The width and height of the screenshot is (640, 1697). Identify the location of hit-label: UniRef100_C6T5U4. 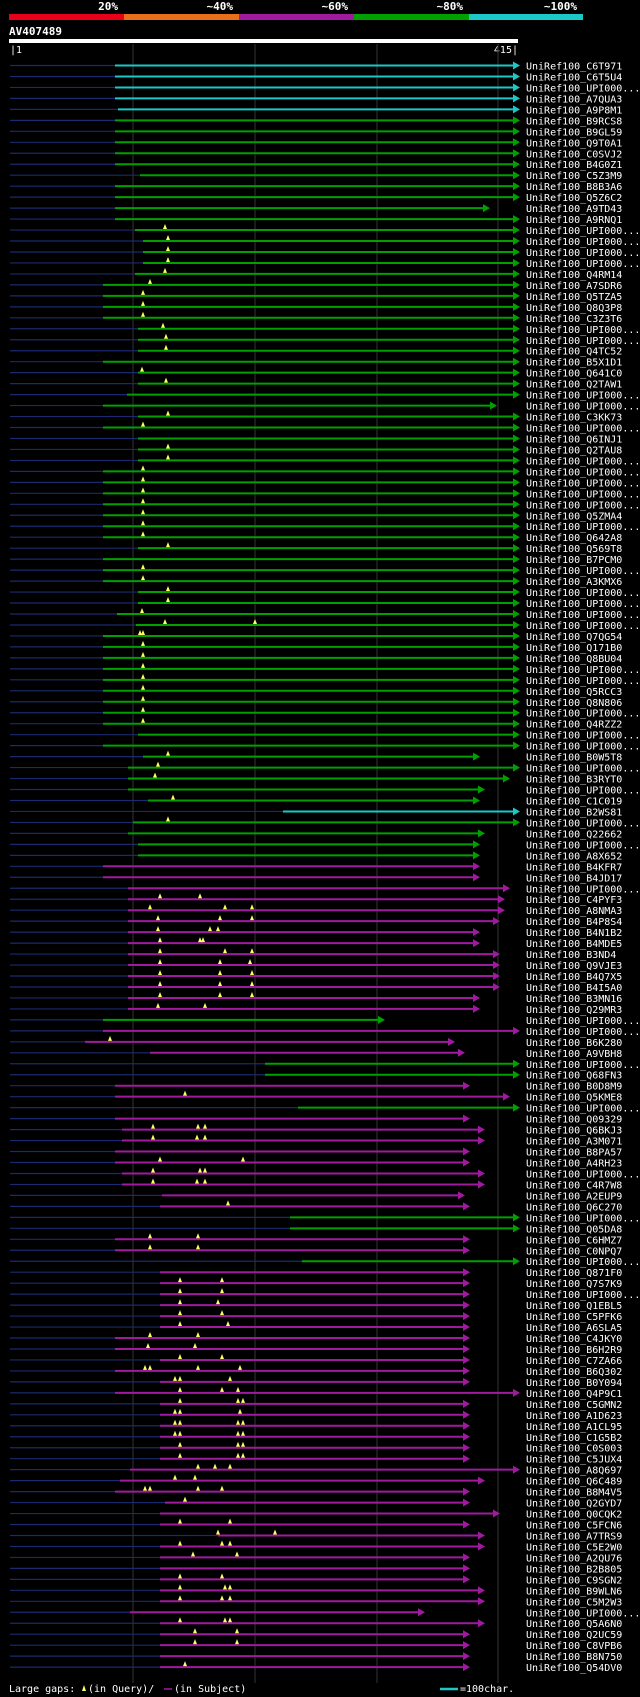
(574, 77).